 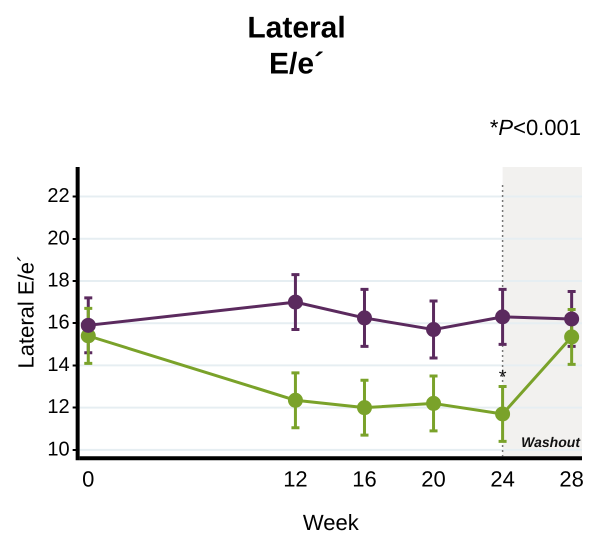 What do you see at coordinates (58, 196) in the screenshot?
I see `y-tick-label: 22` at bounding box center [58, 196].